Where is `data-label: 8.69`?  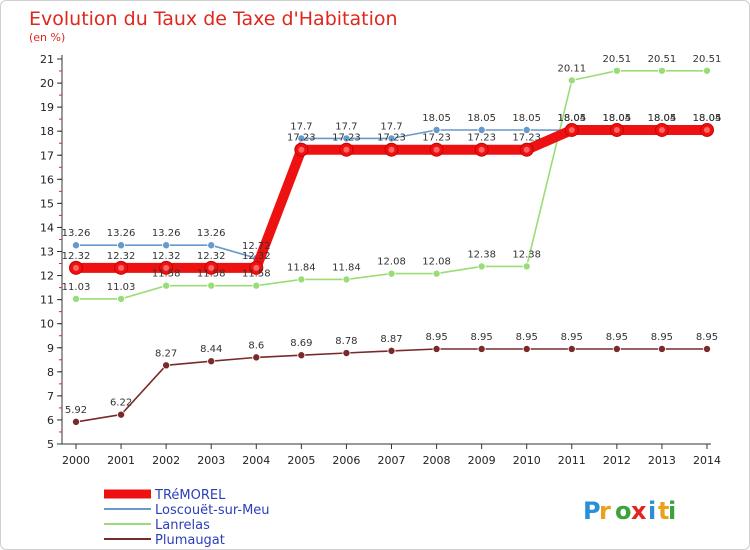 data-label: 8.69 is located at coordinates (301, 343).